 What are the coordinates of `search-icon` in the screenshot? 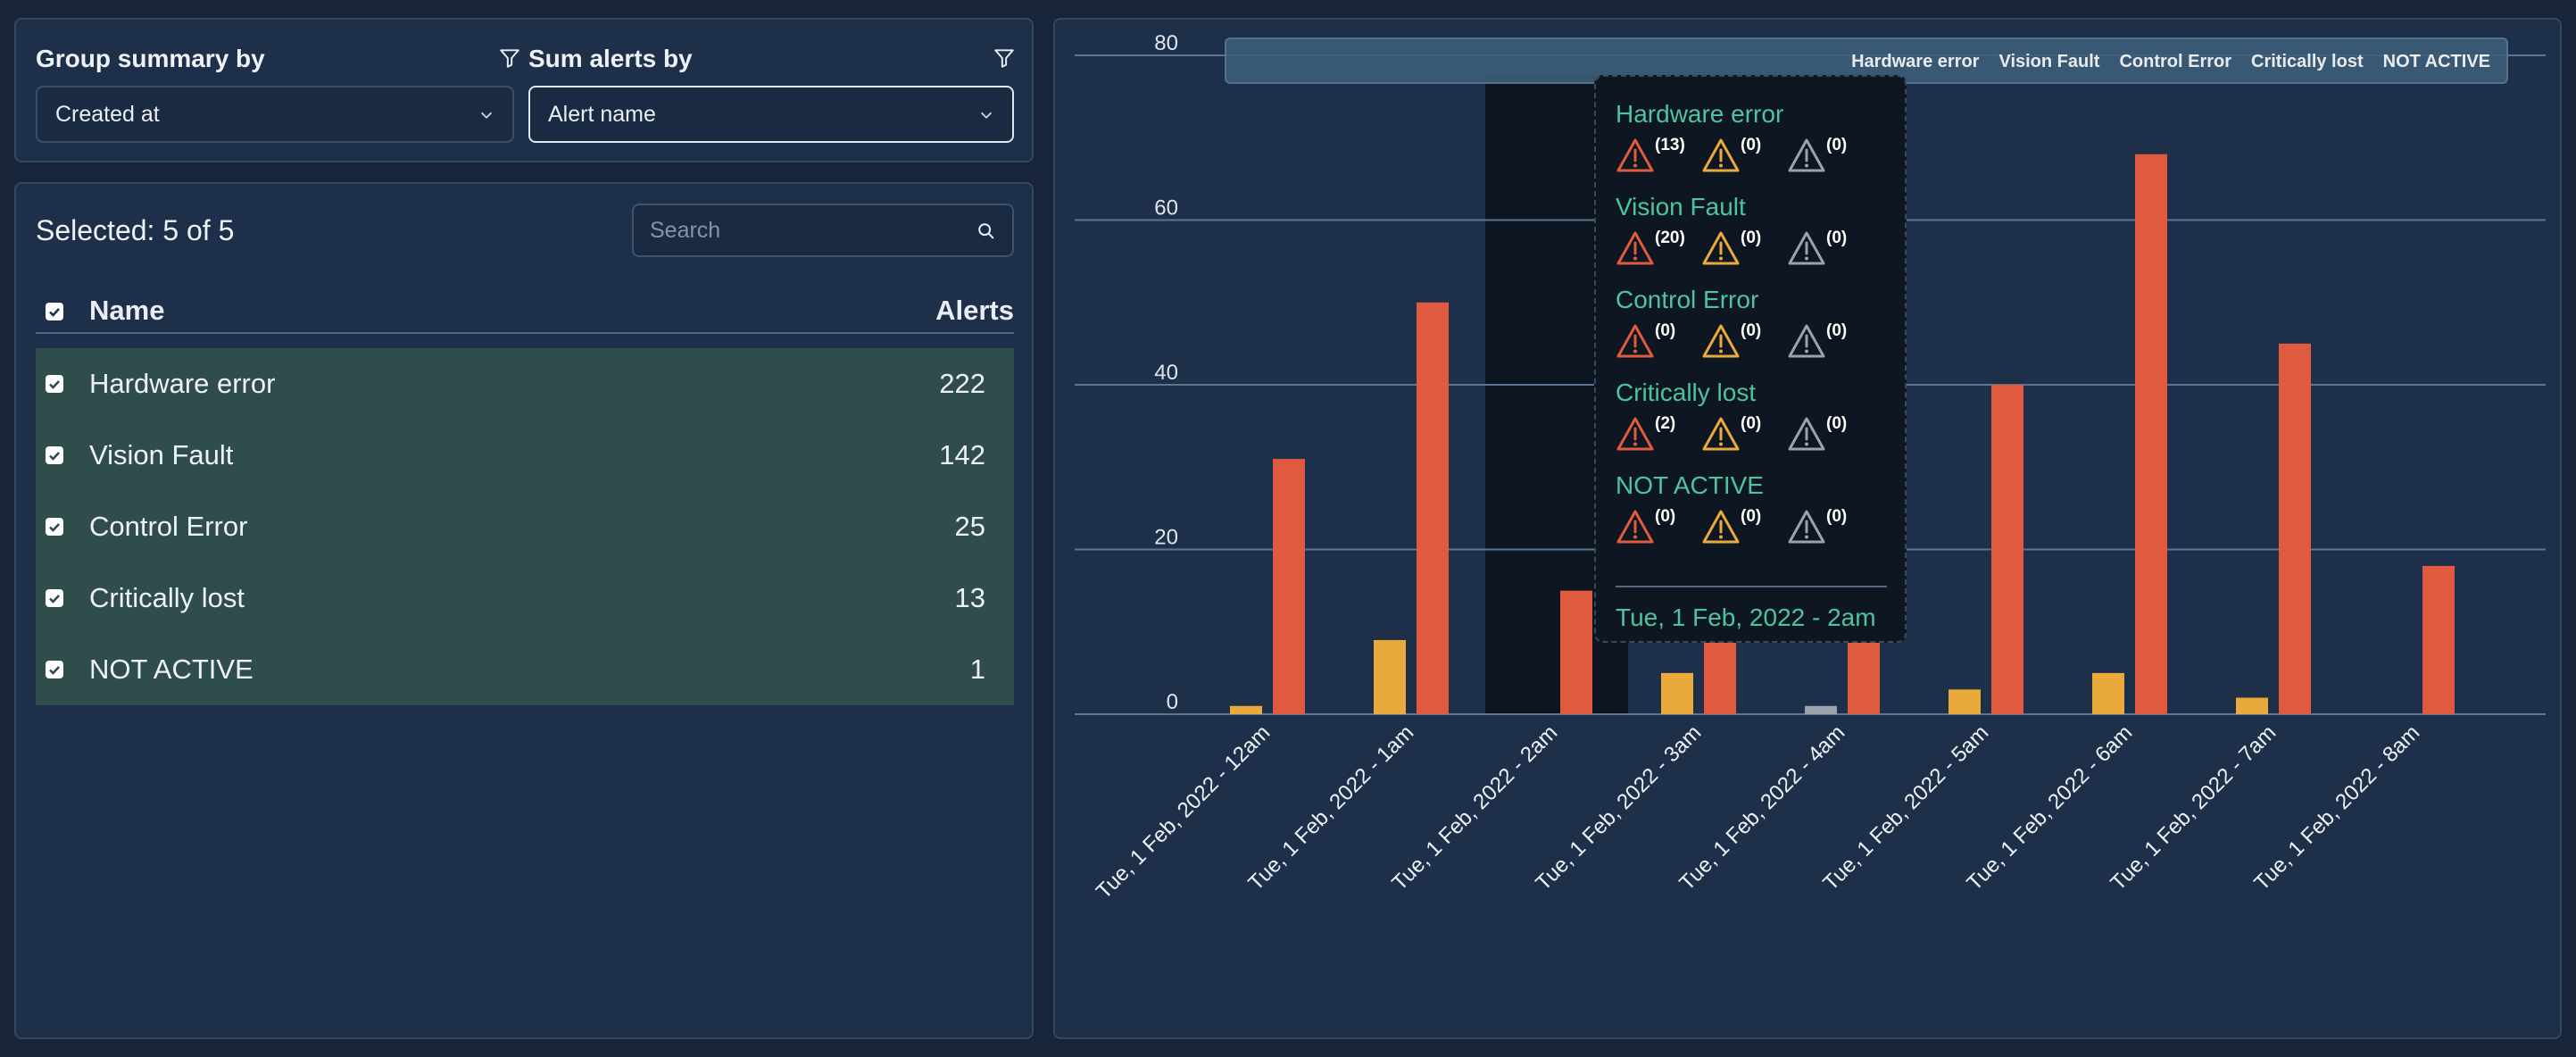 It's located at (986, 231).